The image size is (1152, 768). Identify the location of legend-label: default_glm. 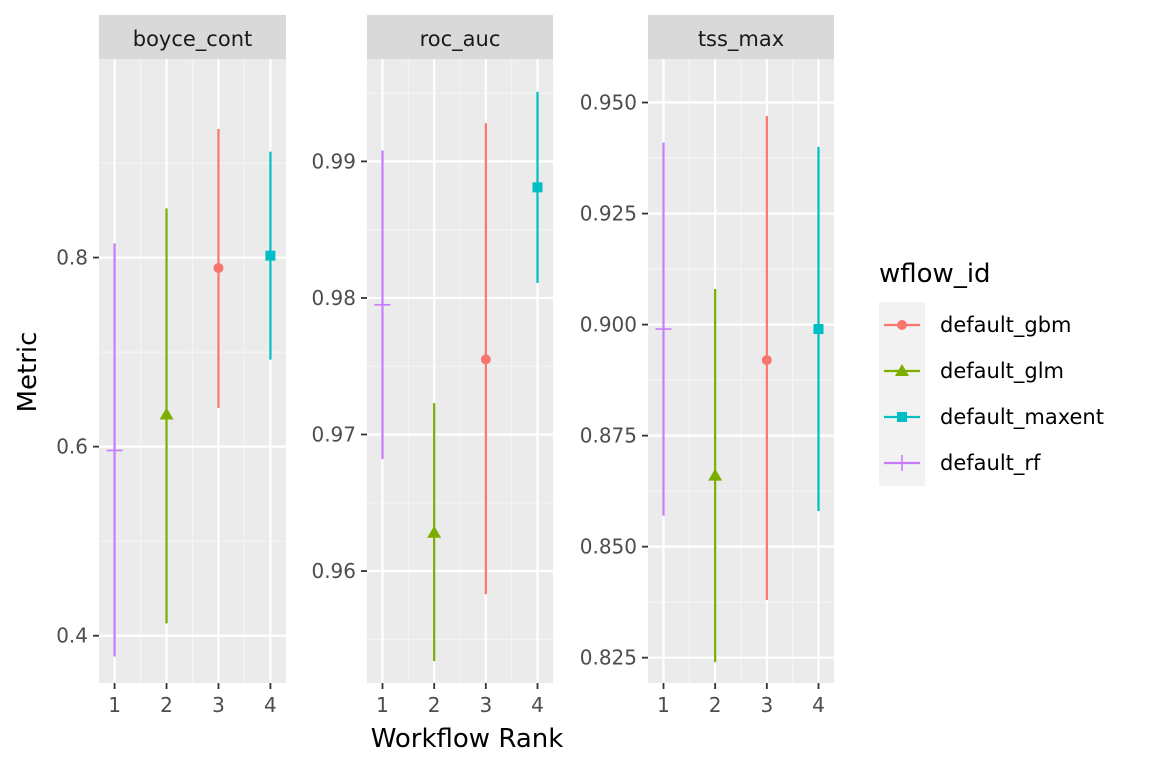
(1002, 371).